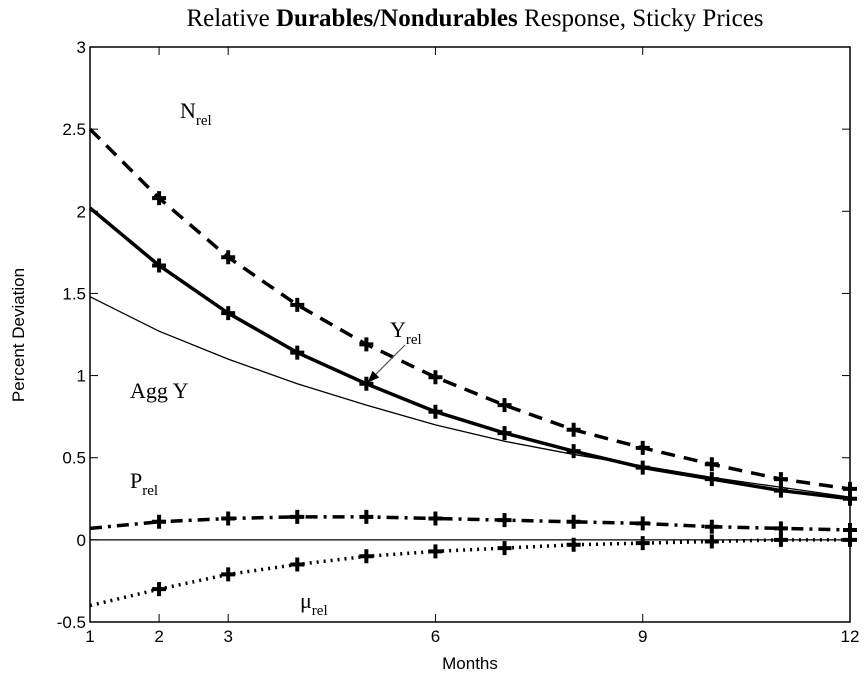 This screenshot has height=683, width=868. What do you see at coordinates (470, 663) in the screenshot?
I see `x-axis-label: Months` at bounding box center [470, 663].